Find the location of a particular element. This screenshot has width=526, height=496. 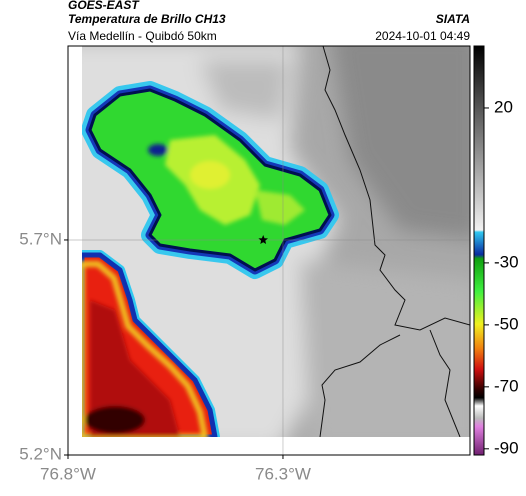

colorbar-tick-label: -50 is located at coordinates (506, 323).